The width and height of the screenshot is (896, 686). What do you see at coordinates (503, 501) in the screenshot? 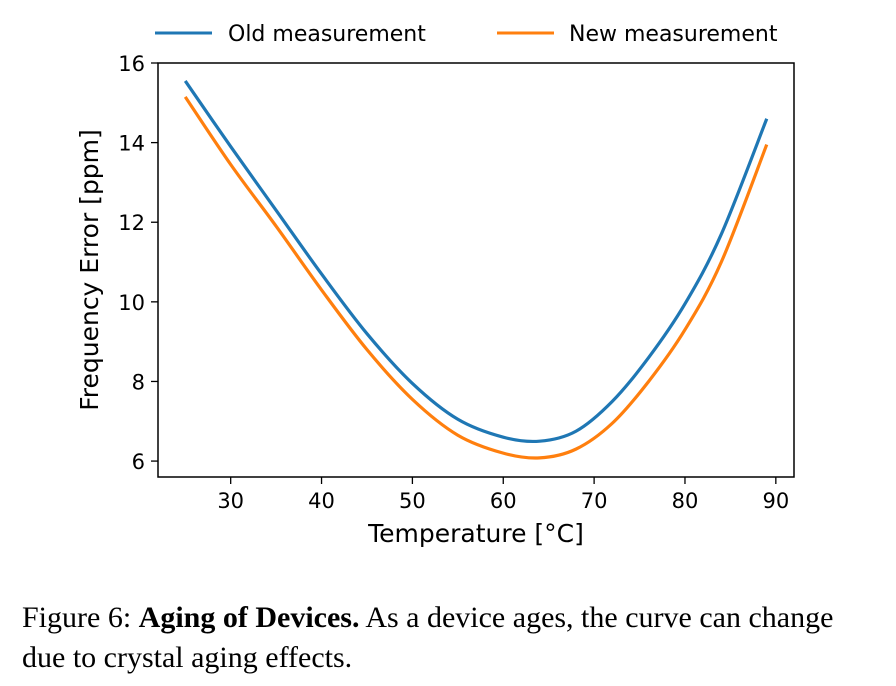
I see `x-tick-label: 60` at bounding box center [503, 501].